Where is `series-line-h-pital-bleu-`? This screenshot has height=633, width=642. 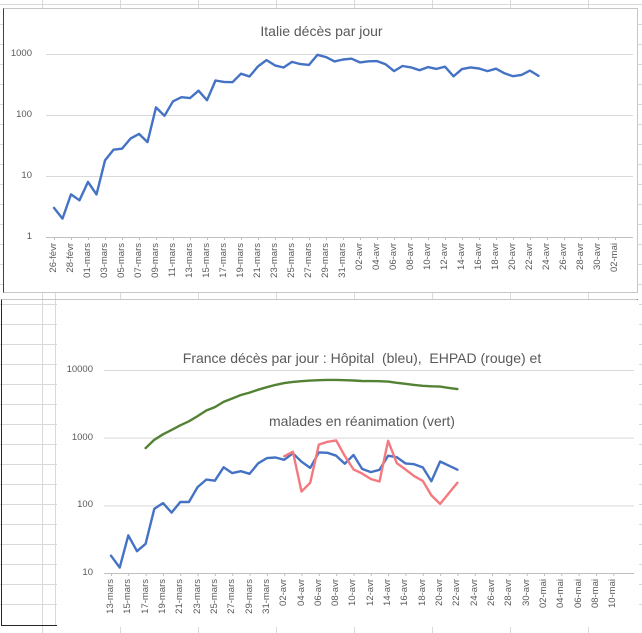 series-line-h-pital-bleu- is located at coordinates (284, 510).